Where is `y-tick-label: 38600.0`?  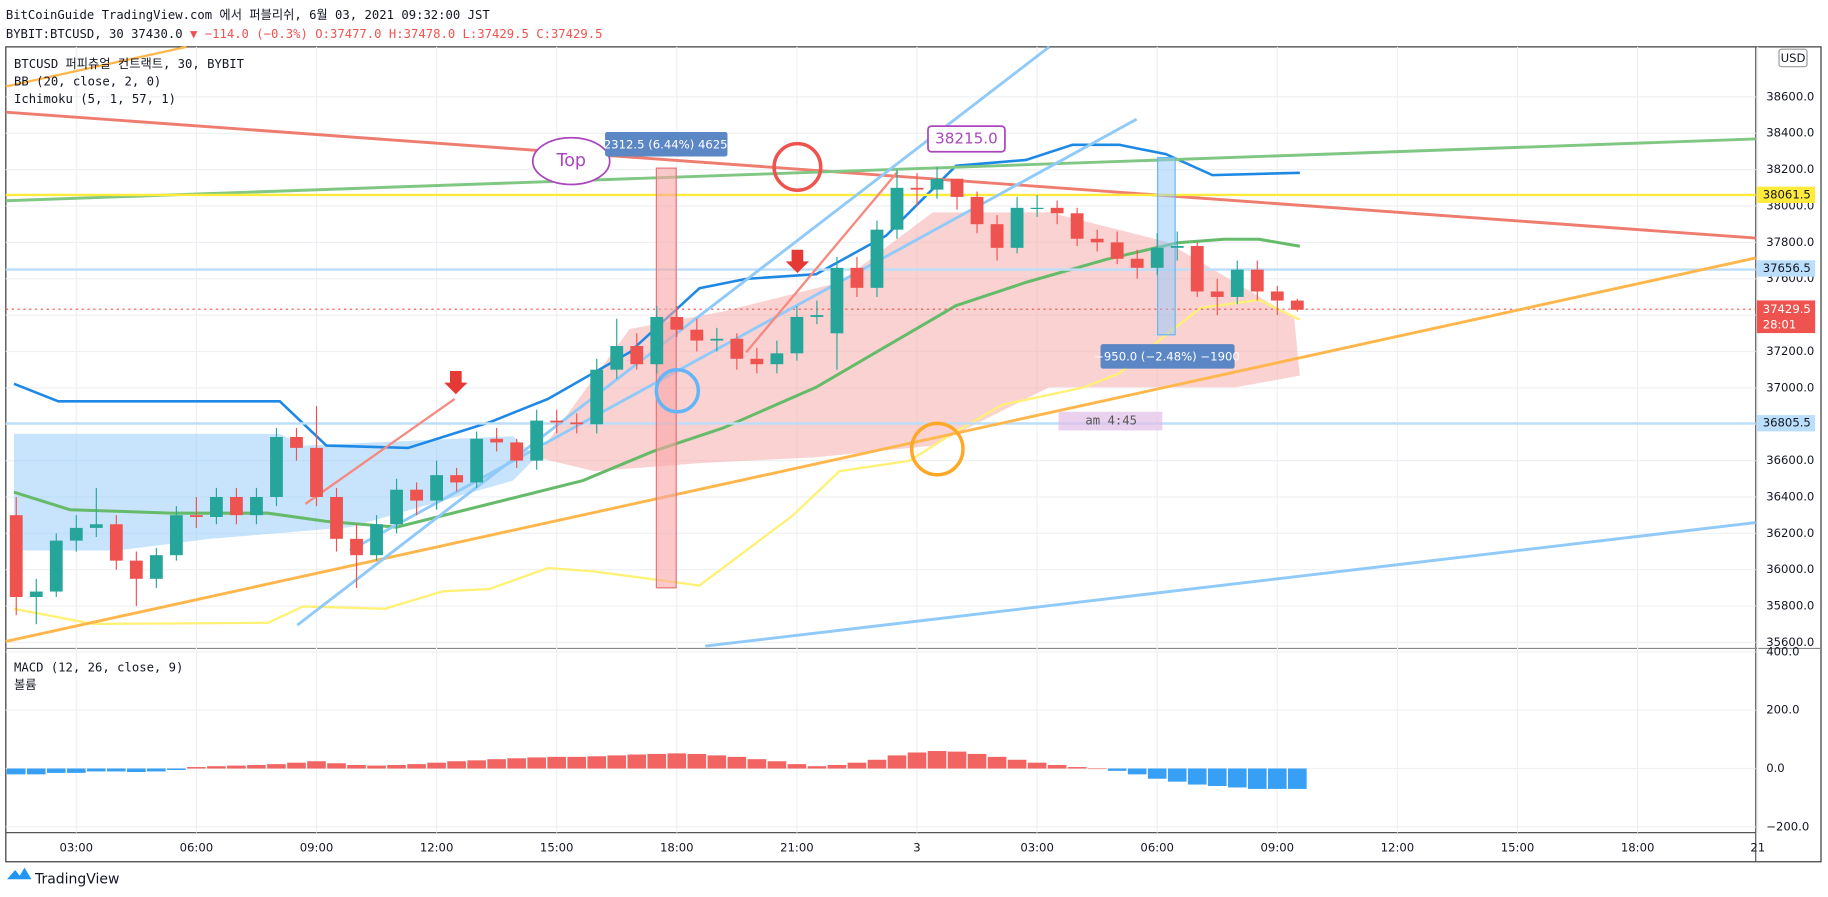 y-tick-label: 38600.0 is located at coordinates (1790, 96).